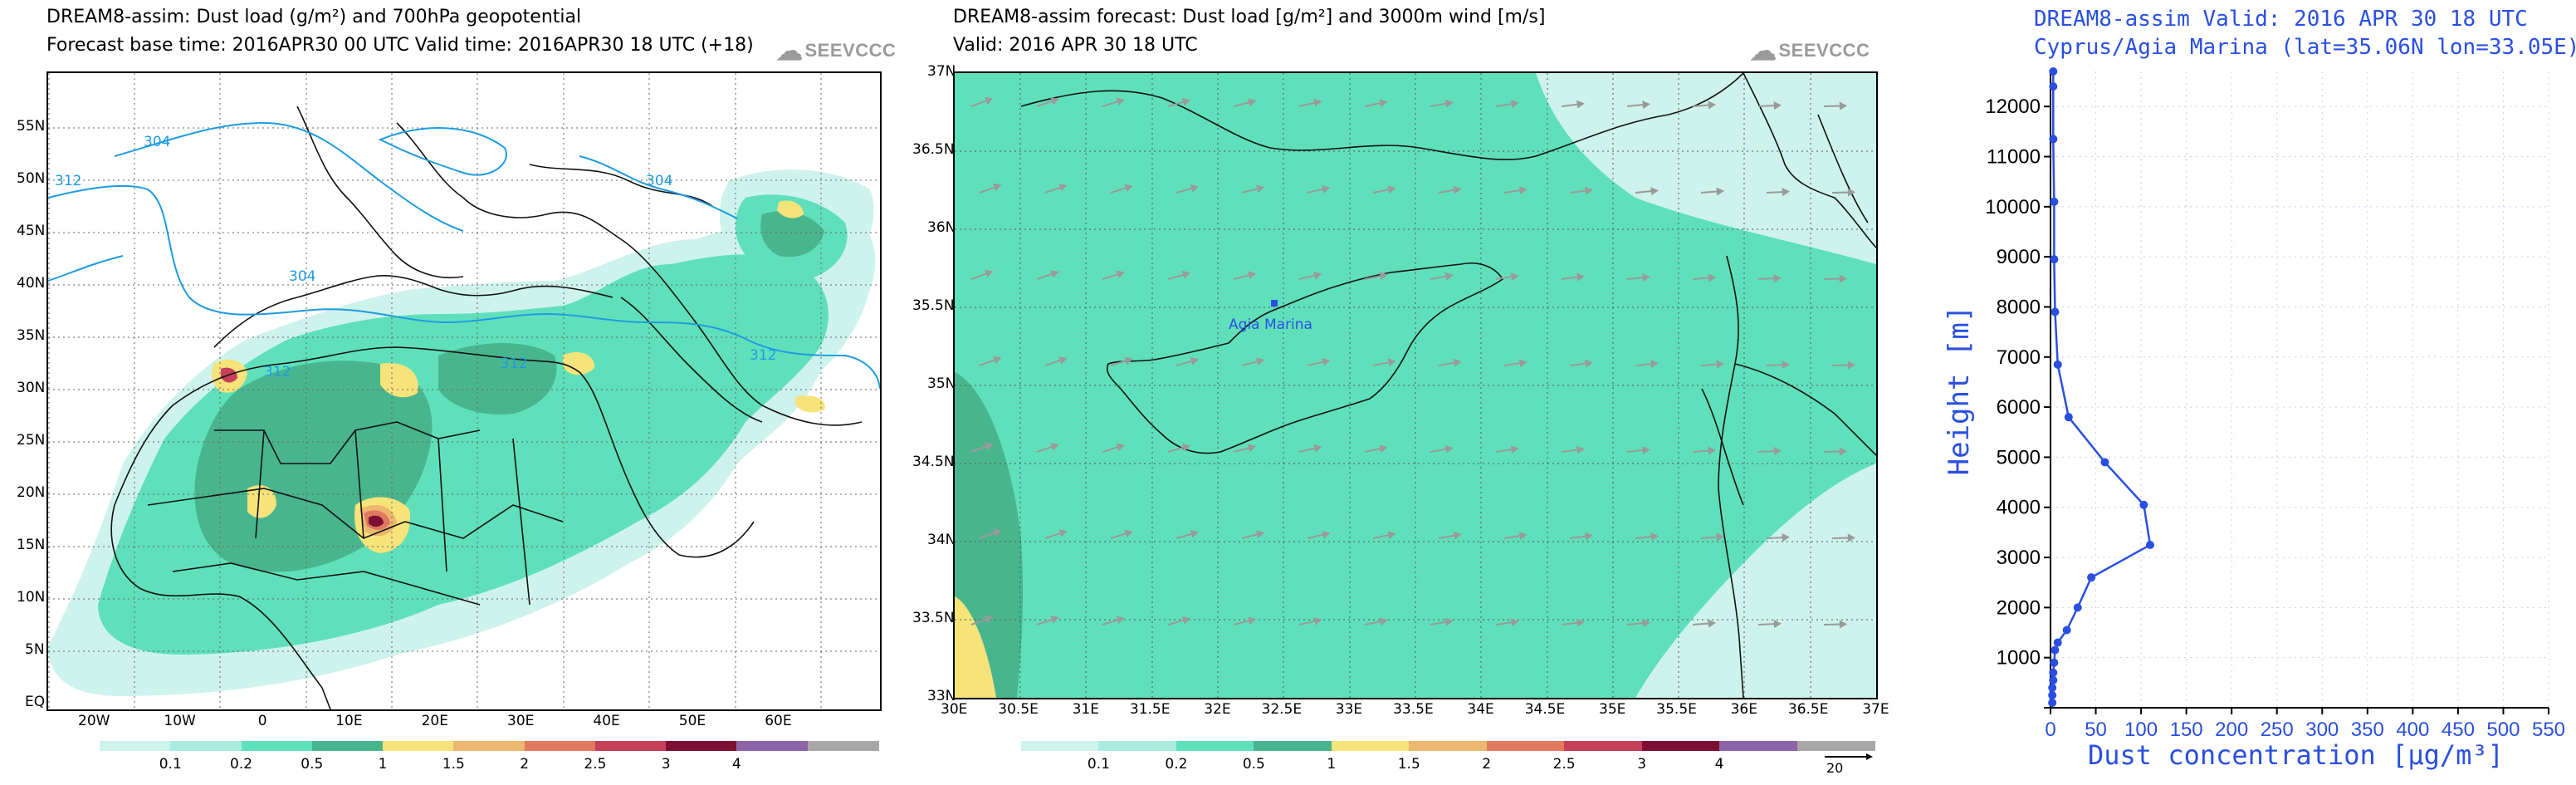  I want to click on panel2-title-line2: Valid: 2016 APR 30 18 UTC, so click(1075, 45).